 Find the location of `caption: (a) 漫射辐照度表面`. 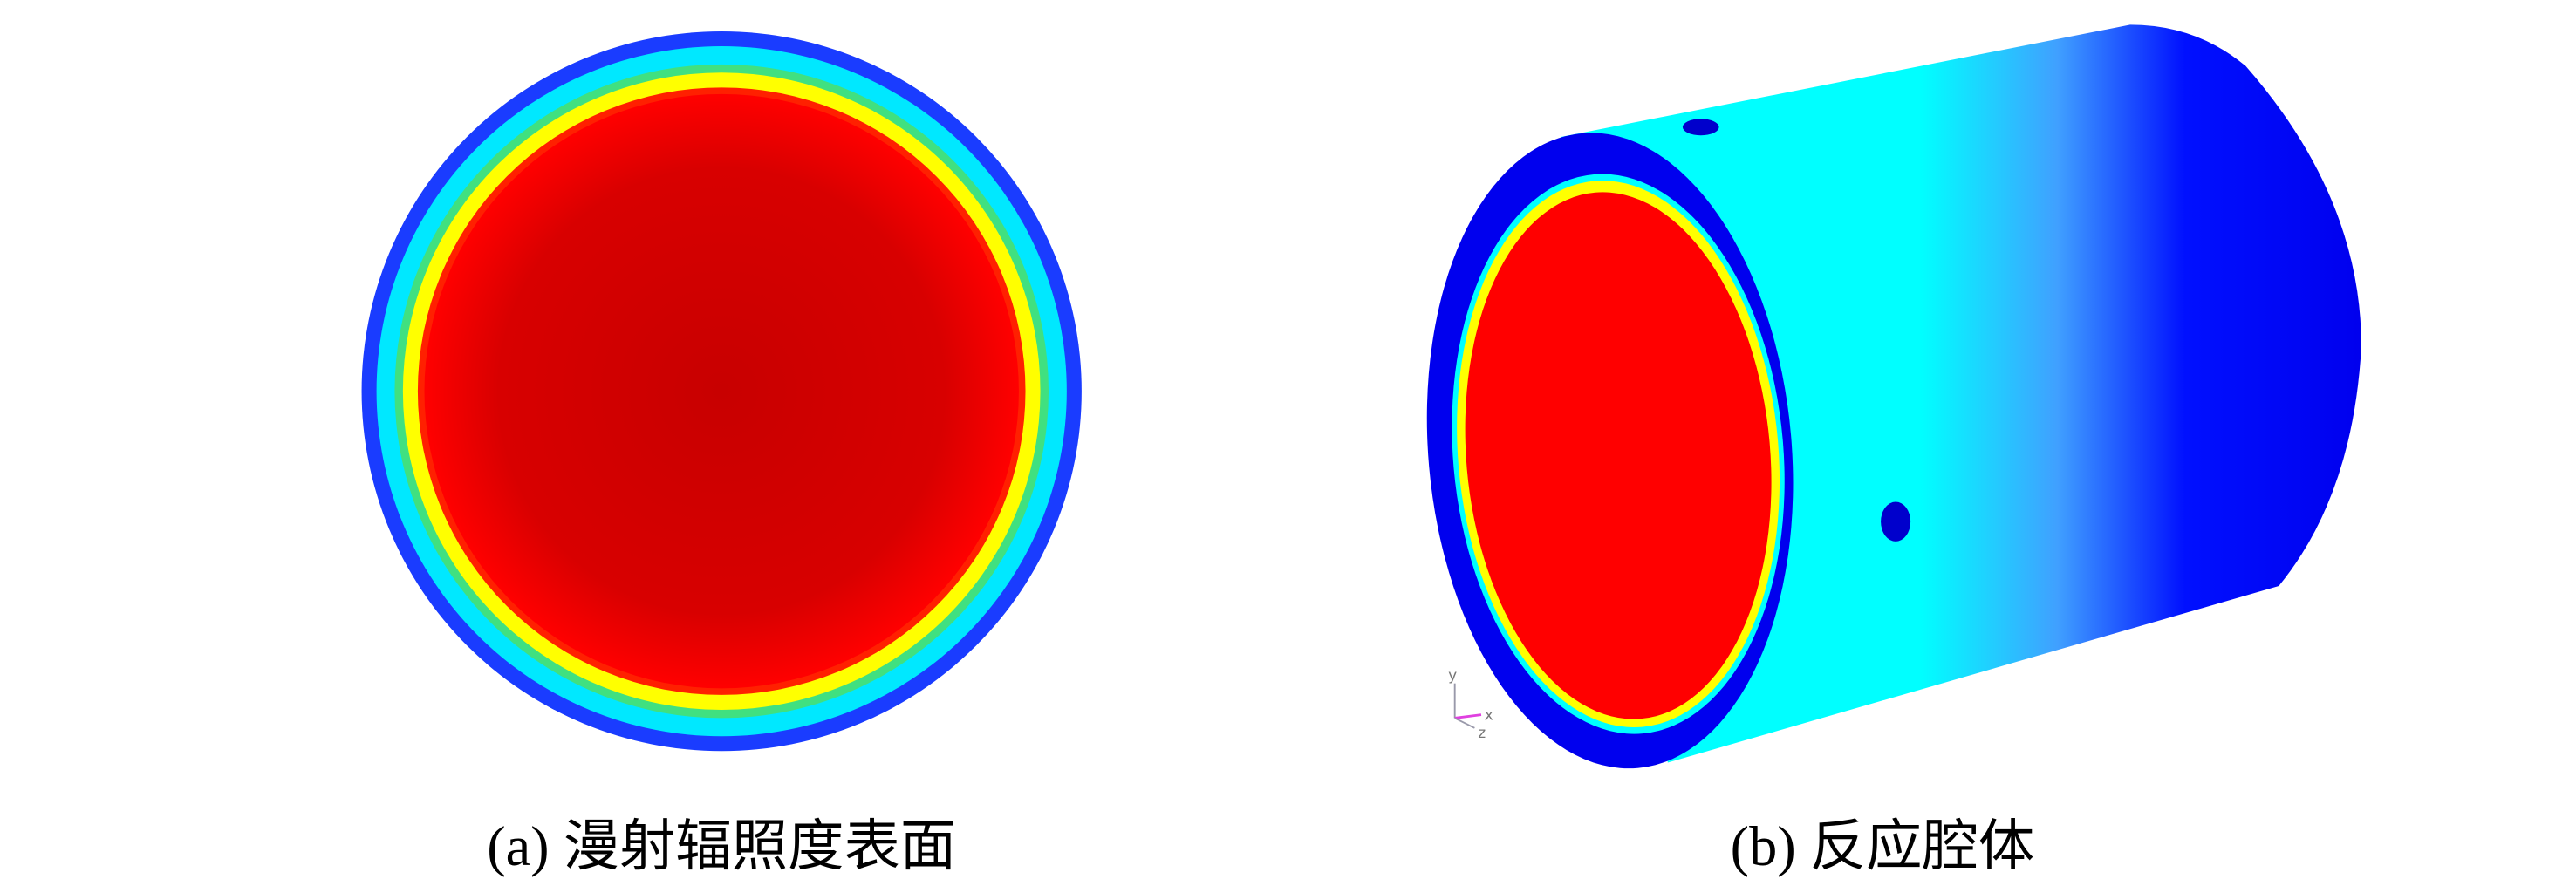

caption: (a) 漫射辐照度表面 is located at coordinates (721, 846).